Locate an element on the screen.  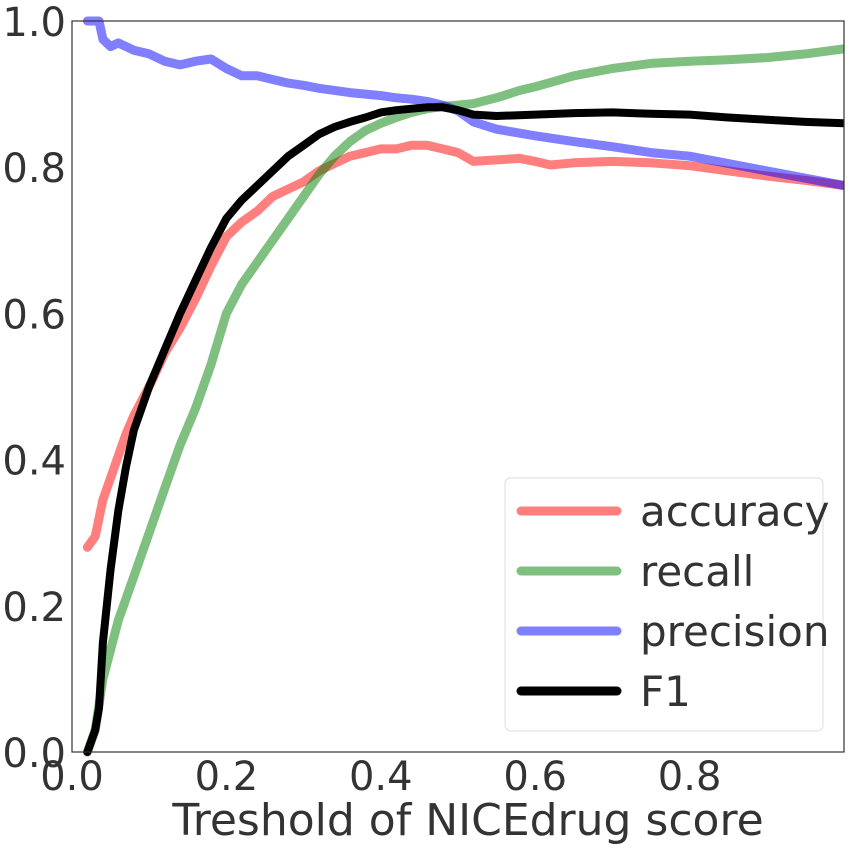
legend-label-f1: F1 is located at coordinates (665, 691).